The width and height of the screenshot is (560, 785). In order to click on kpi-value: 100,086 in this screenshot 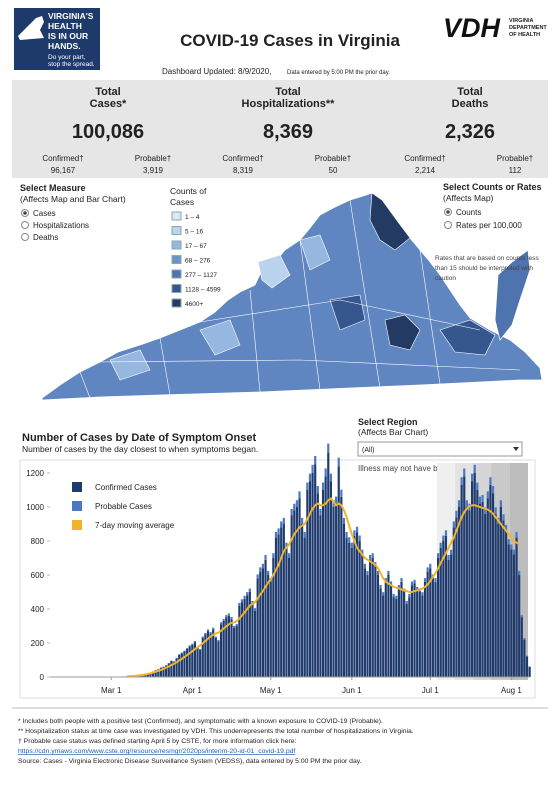, I will do `click(108, 132)`.